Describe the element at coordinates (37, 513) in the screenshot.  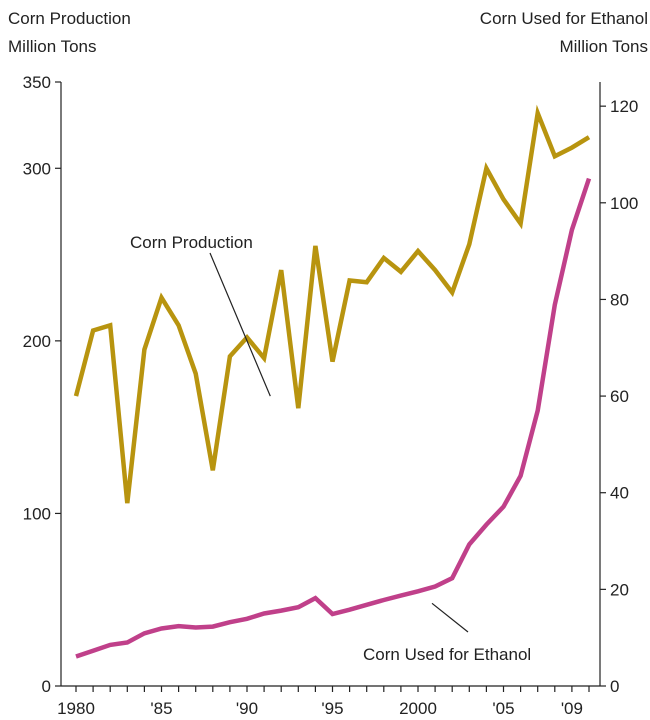
I see `left-tick-label: 100` at that location.